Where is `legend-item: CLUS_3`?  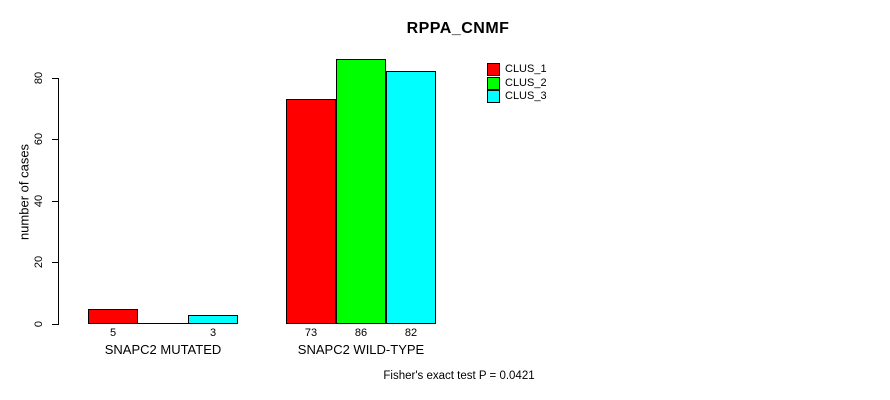
legend-item: CLUS_3 is located at coordinates (517, 97).